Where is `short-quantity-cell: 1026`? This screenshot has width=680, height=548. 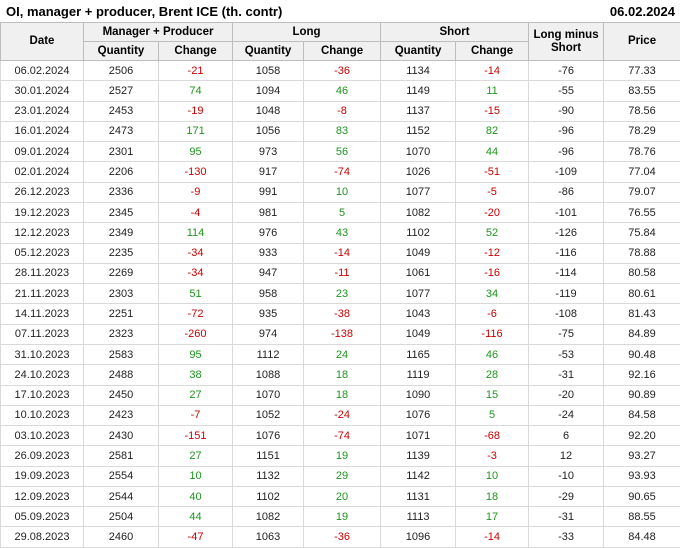 short-quantity-cell: 1026 is located at coordinates (418, 172).